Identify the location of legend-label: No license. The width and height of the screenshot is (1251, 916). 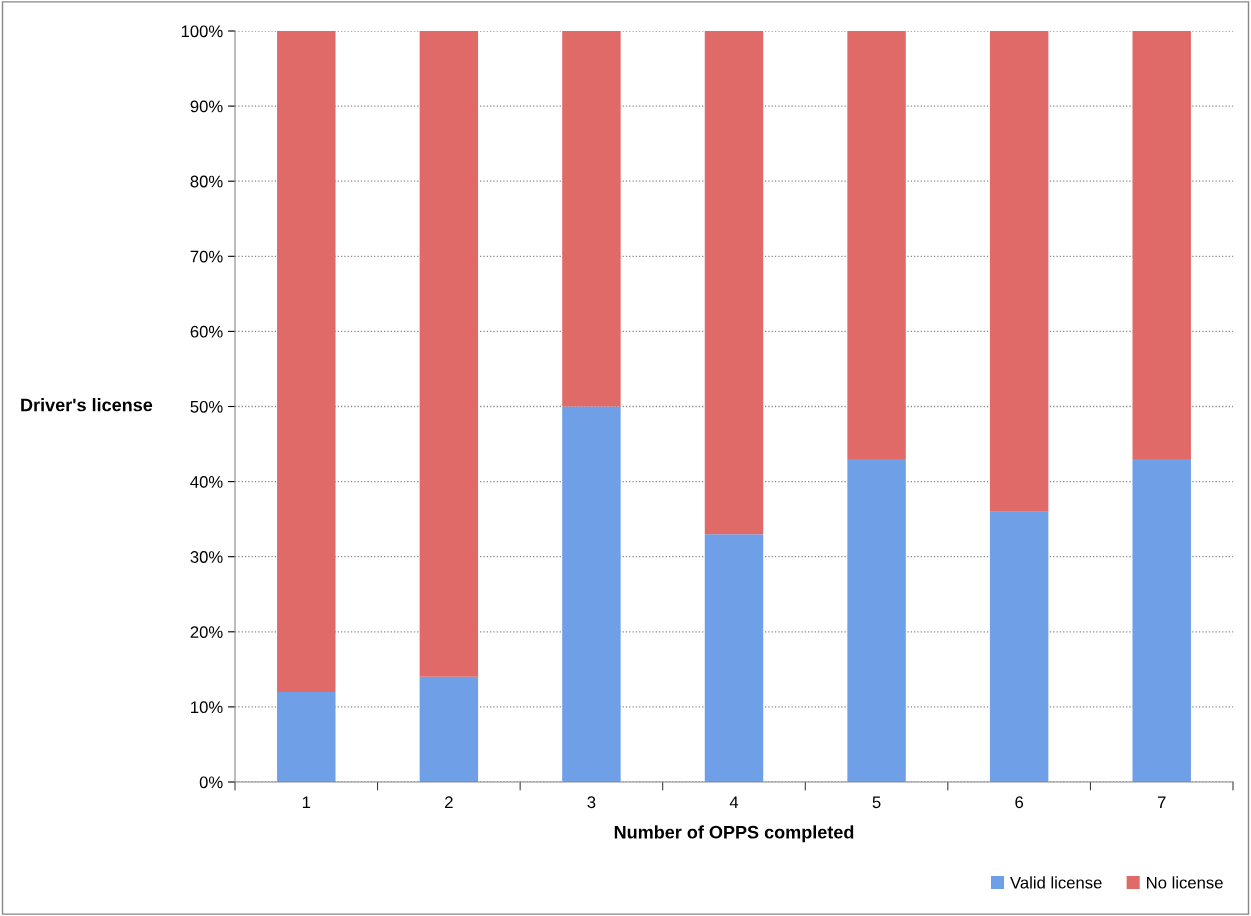
(1185, 882).